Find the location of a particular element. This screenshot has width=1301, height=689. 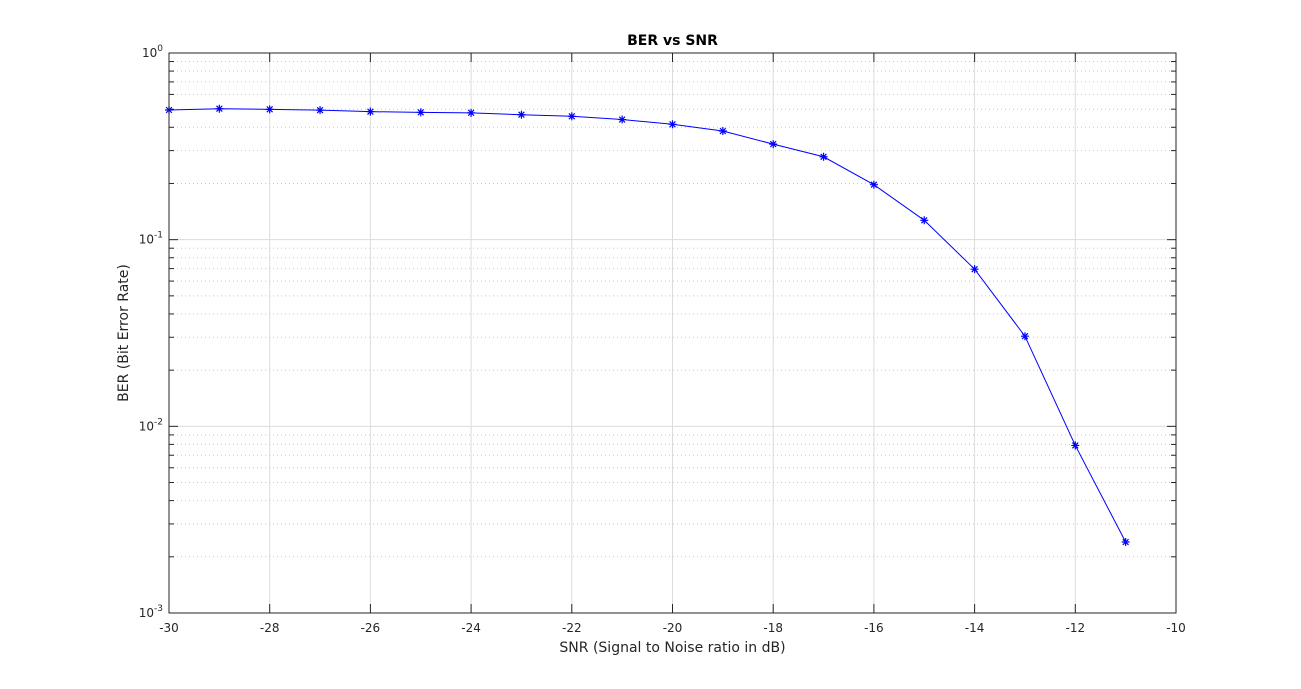

x-tick-label: -24 is located at coordinates (471, 628).